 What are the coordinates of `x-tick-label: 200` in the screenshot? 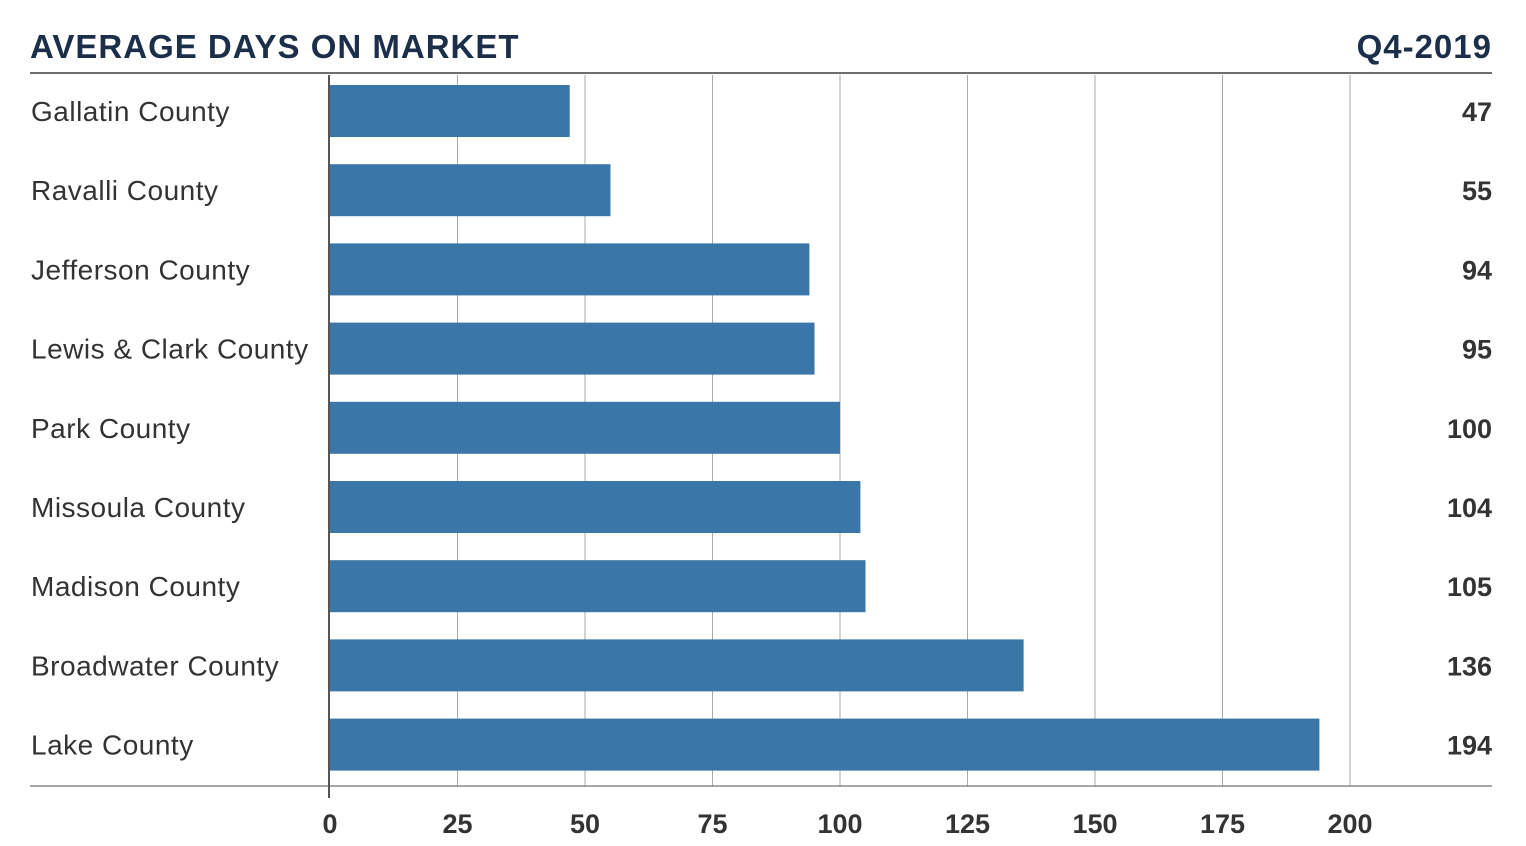 It's located at (1349, 824).